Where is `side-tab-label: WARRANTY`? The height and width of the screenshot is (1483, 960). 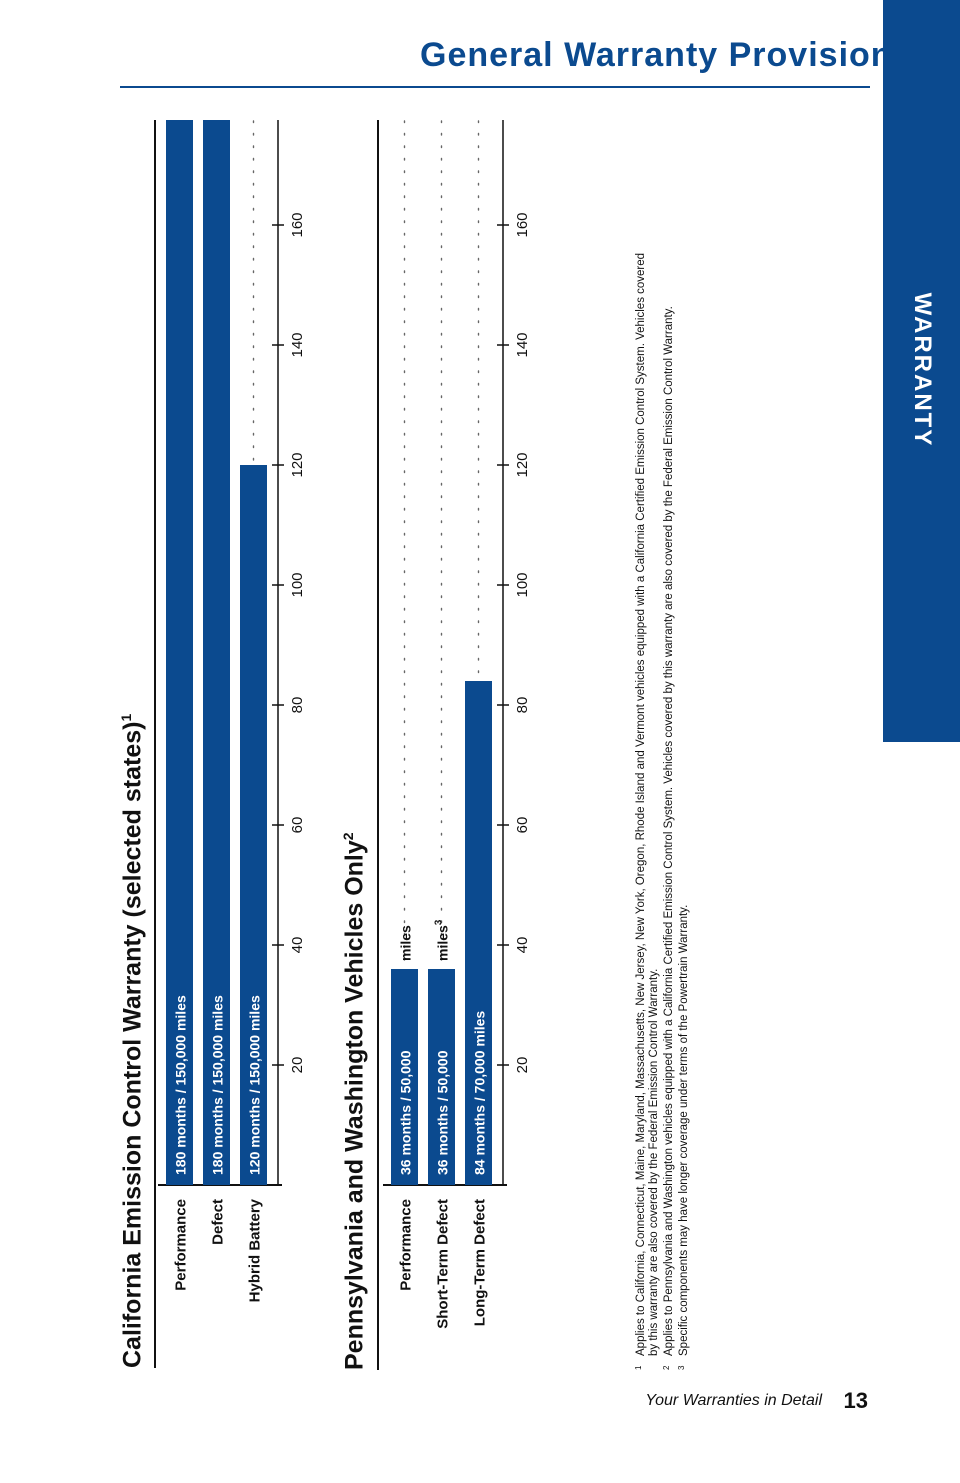 side-tab-label: WARRANTY is located at coordinates (922, 370).